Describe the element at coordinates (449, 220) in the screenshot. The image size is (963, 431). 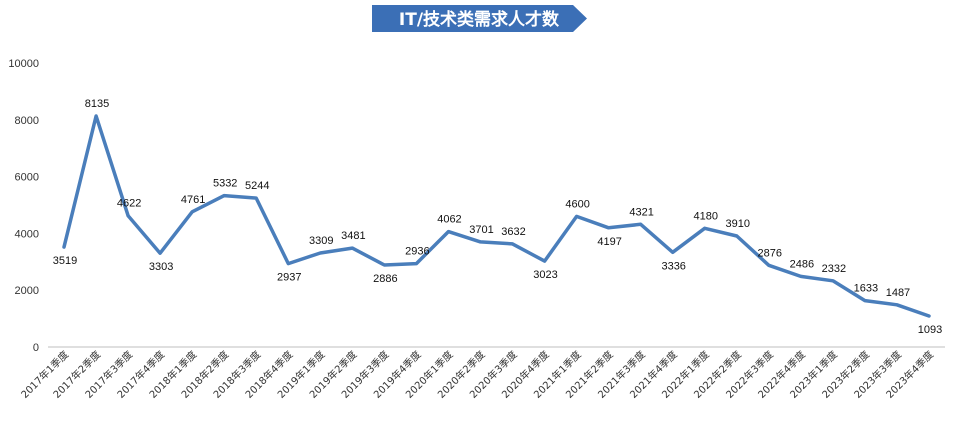
I see `data-label: 4062` at that location.